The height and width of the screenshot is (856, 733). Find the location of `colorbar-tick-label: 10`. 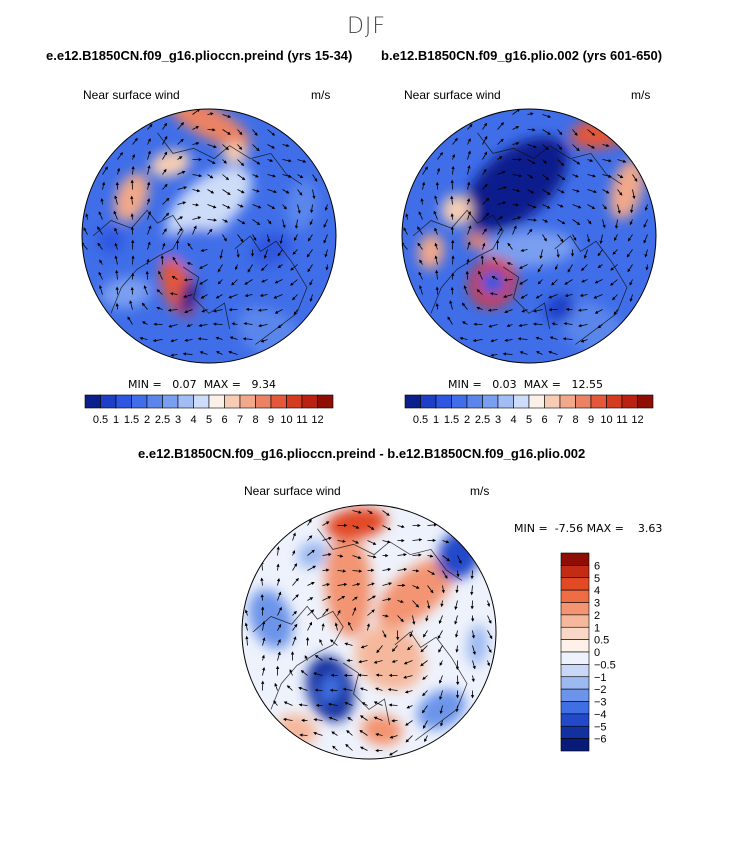

colorbar-tick-label: 10 is located at coordinates (286, 420).